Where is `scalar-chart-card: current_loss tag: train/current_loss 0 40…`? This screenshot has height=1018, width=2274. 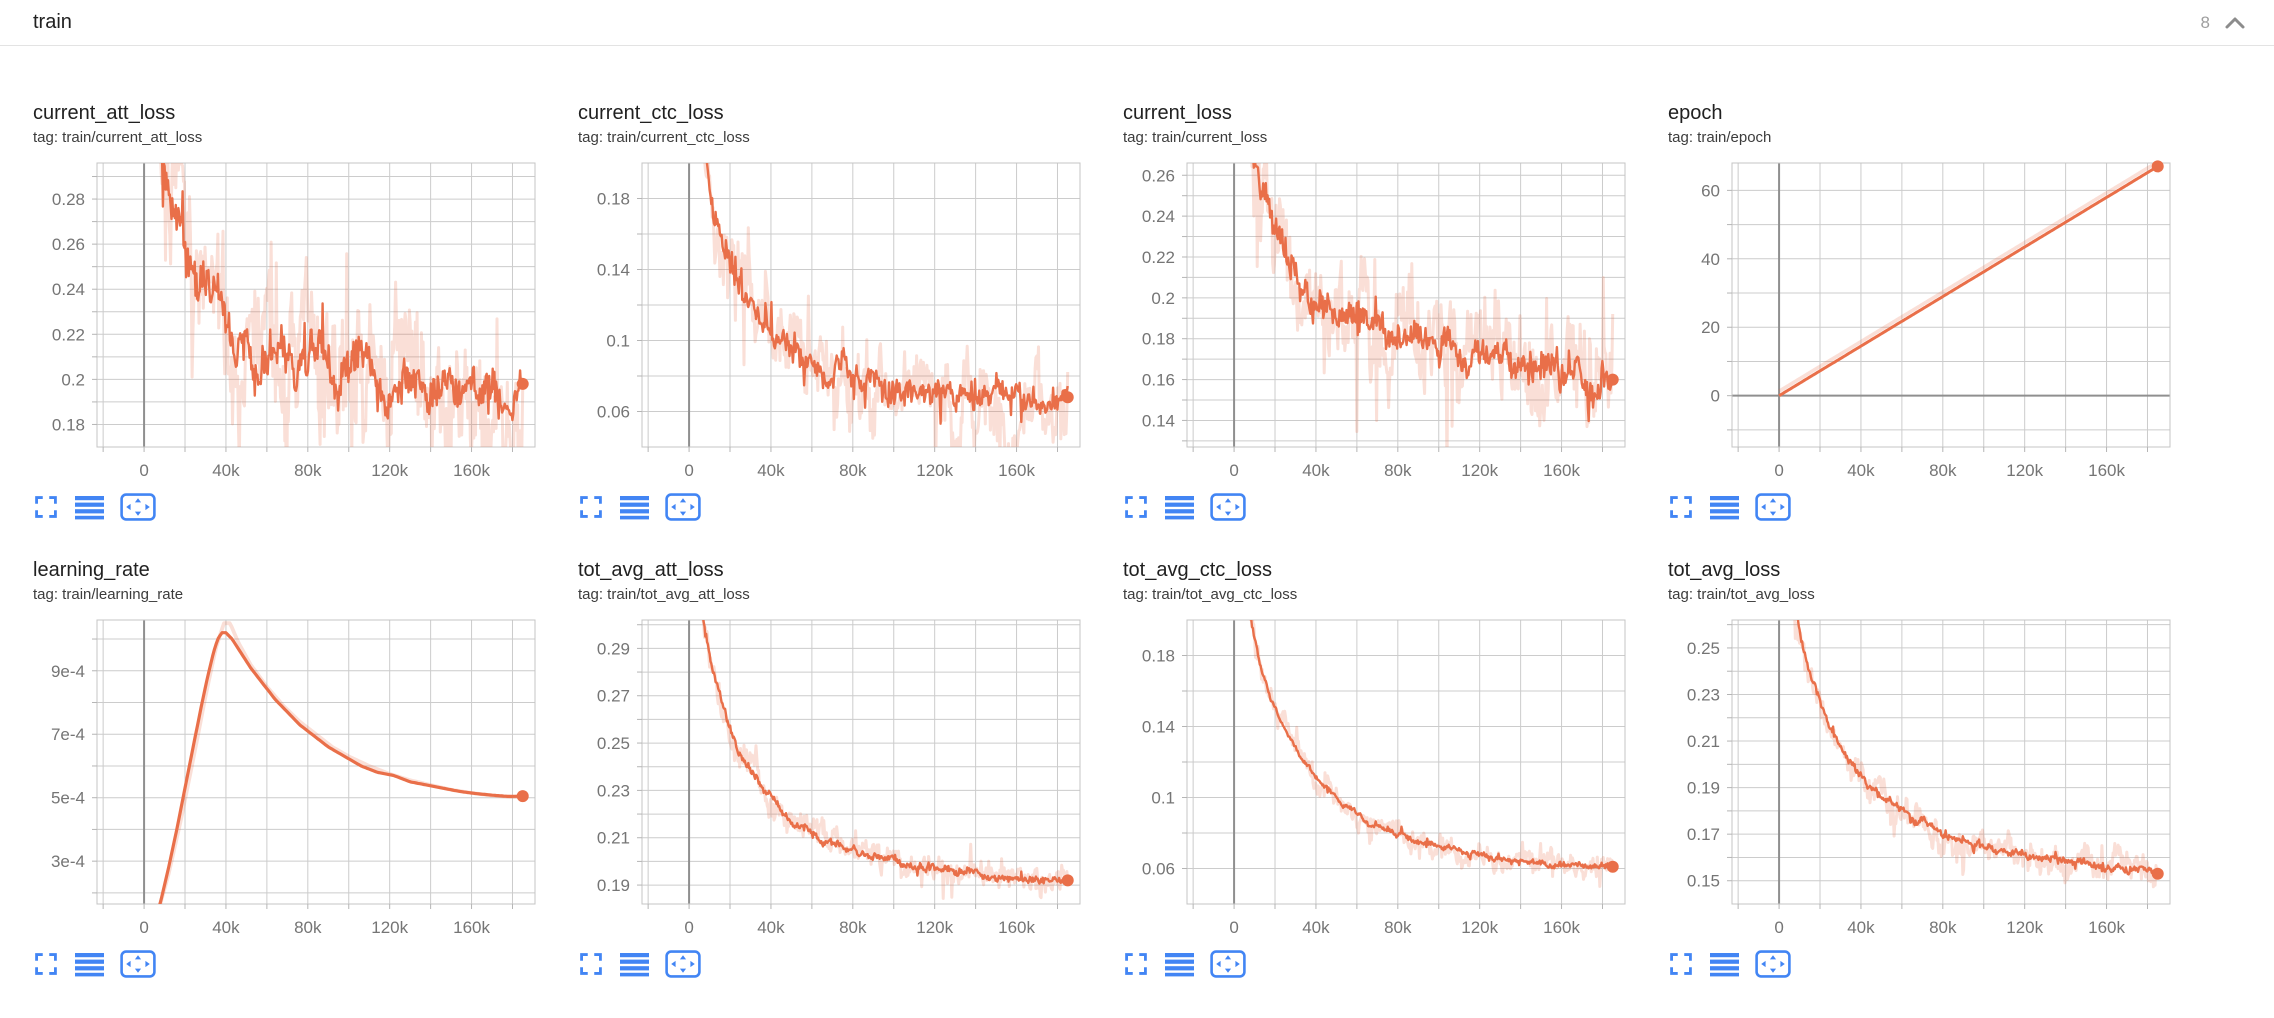 scalar-chart-card: current_loss tag: train/current_loss 0 40… is located at coordinates (1379, 312).